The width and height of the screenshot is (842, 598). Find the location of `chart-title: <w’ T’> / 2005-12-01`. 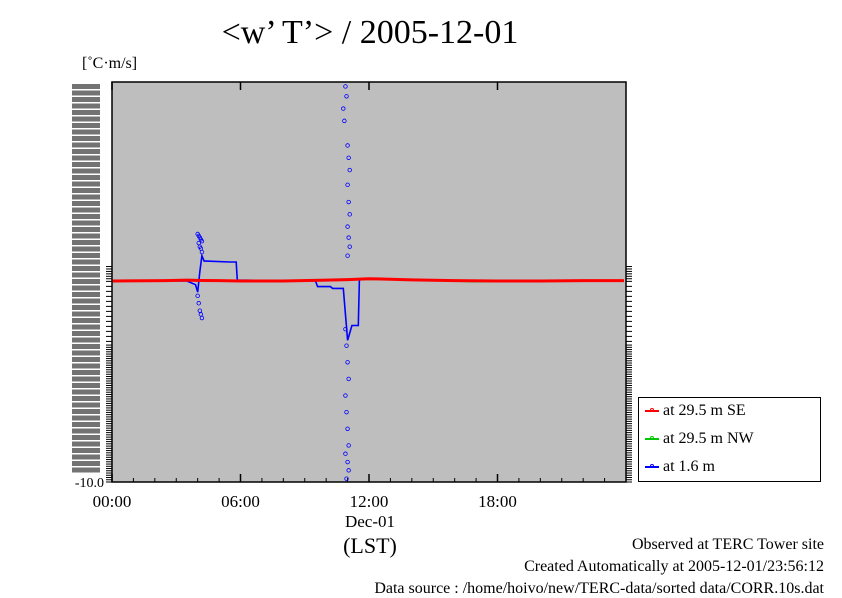

chart-title: <w’ T’> / 2005-12-01 is located at coordinates (370, 32).